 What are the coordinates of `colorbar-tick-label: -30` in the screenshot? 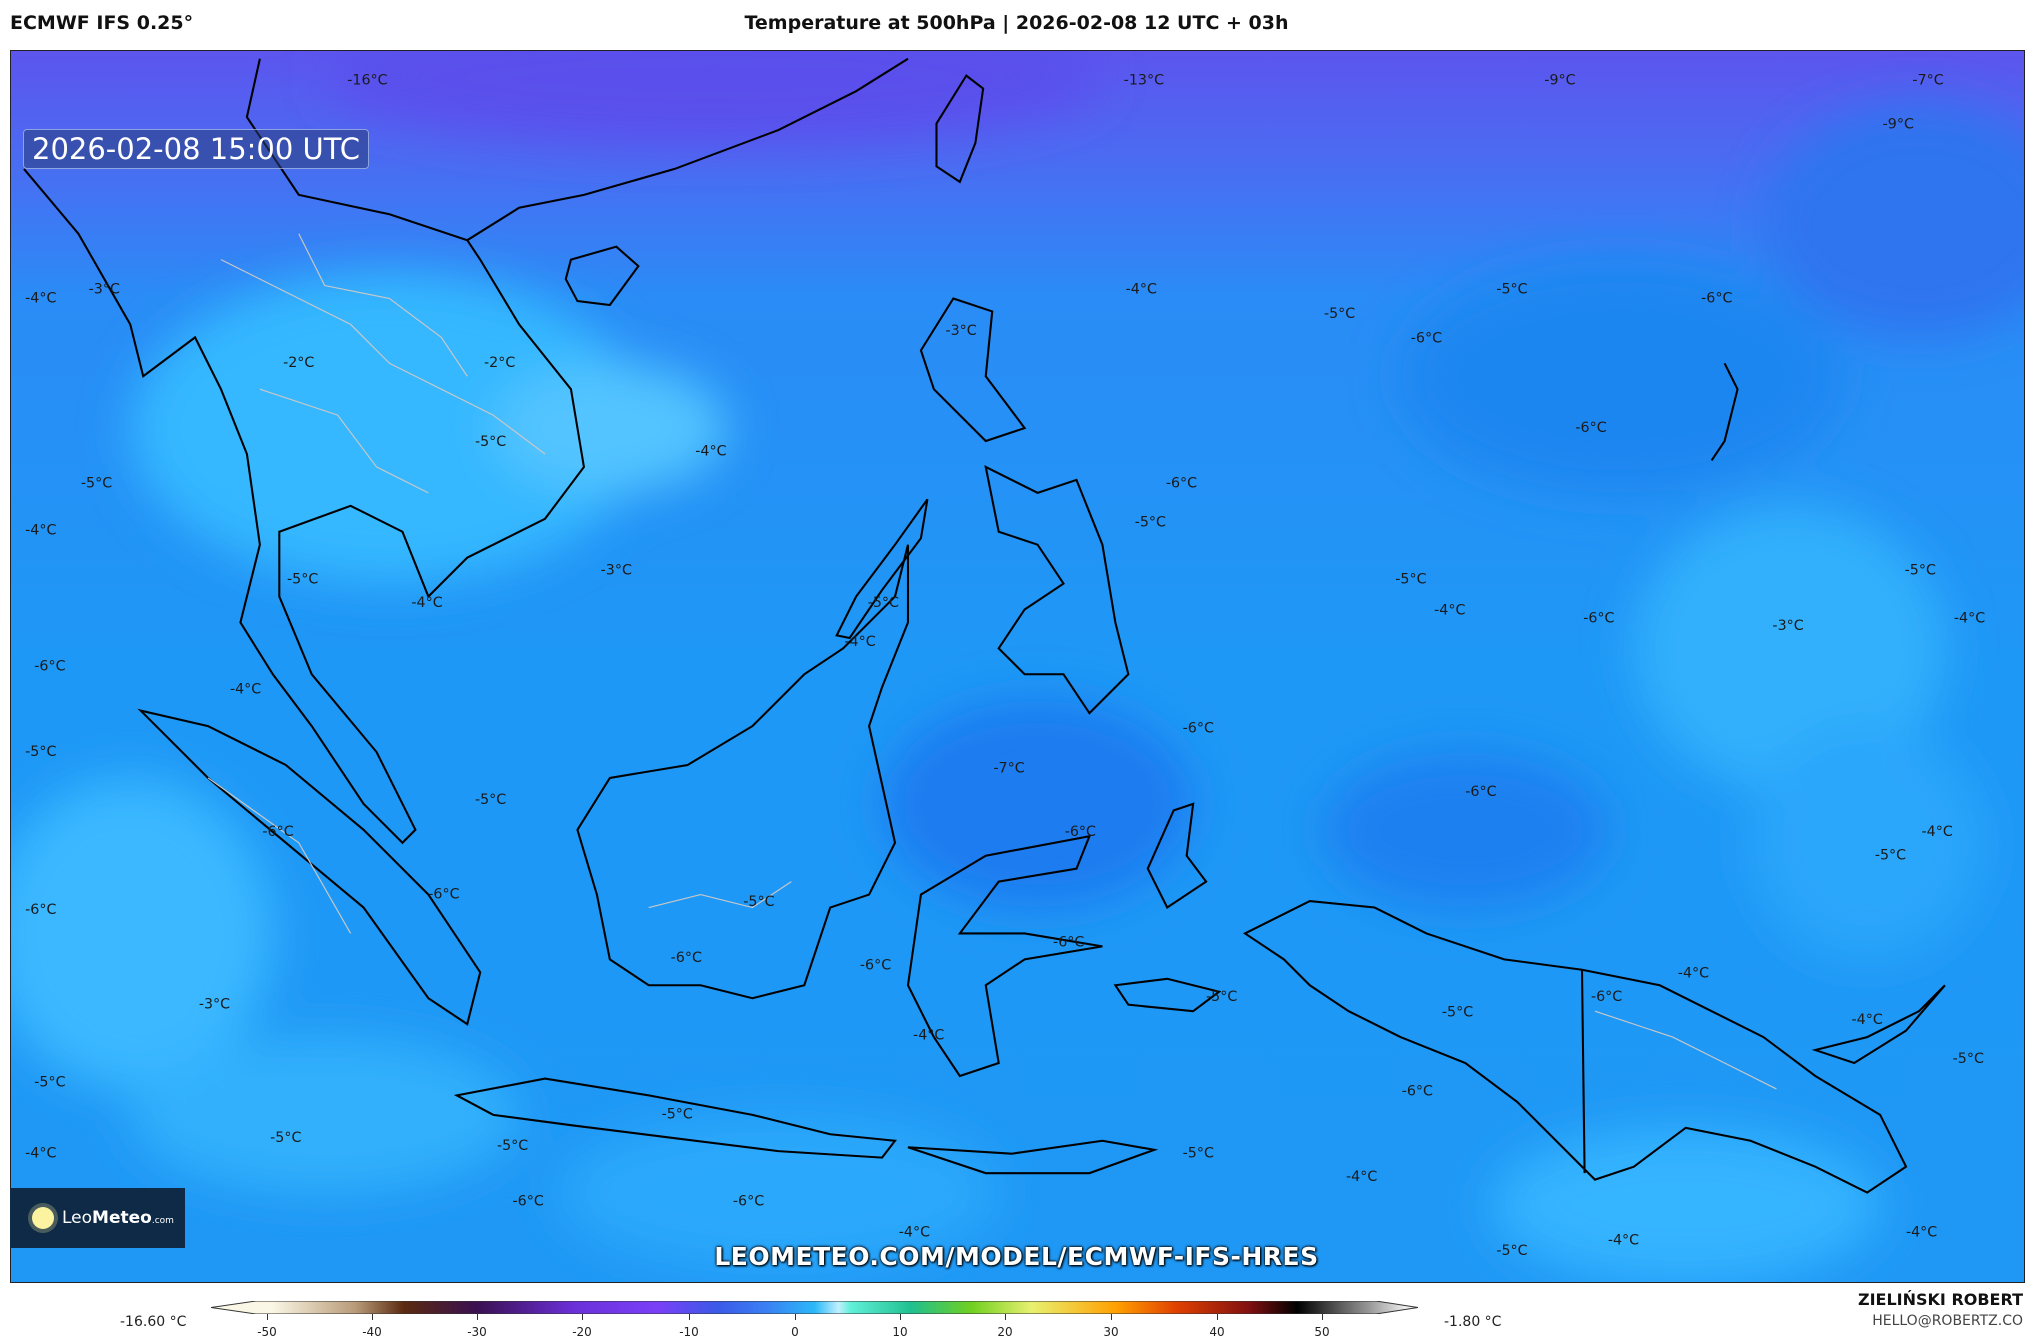 It's located at (477, 1332).